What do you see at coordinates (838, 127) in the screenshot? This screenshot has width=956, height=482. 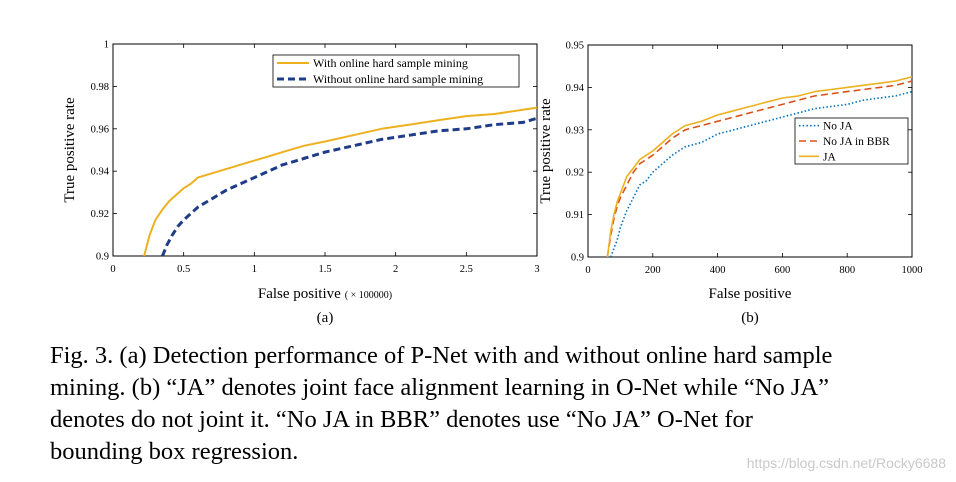 I see `legend-label-1: No JA` at bounding box center [838, 127].